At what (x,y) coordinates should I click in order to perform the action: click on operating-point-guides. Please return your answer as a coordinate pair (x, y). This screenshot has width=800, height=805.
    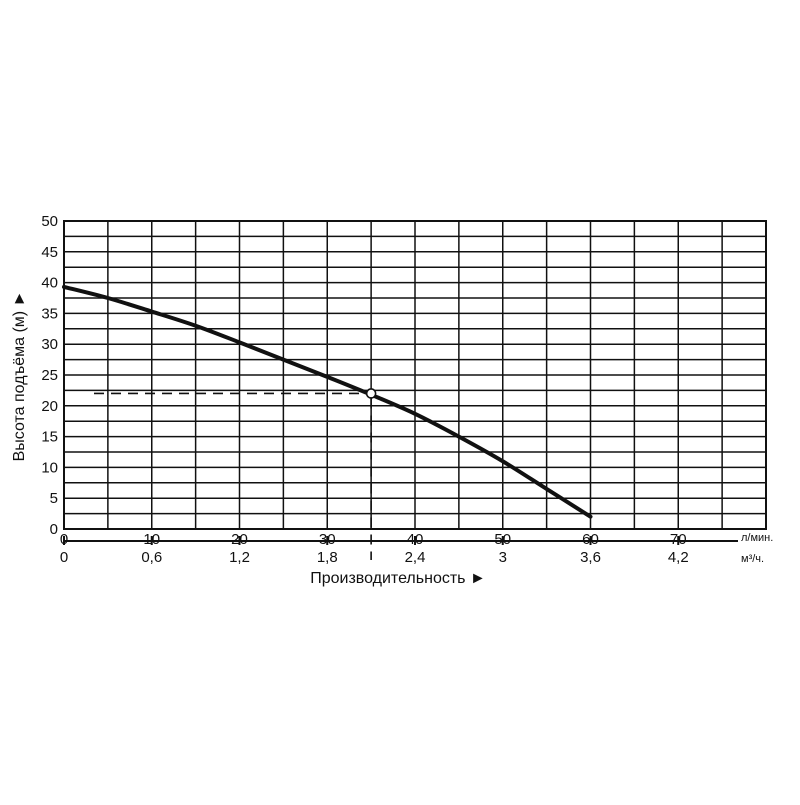
    Looking at the image, I should click on (235, 474).